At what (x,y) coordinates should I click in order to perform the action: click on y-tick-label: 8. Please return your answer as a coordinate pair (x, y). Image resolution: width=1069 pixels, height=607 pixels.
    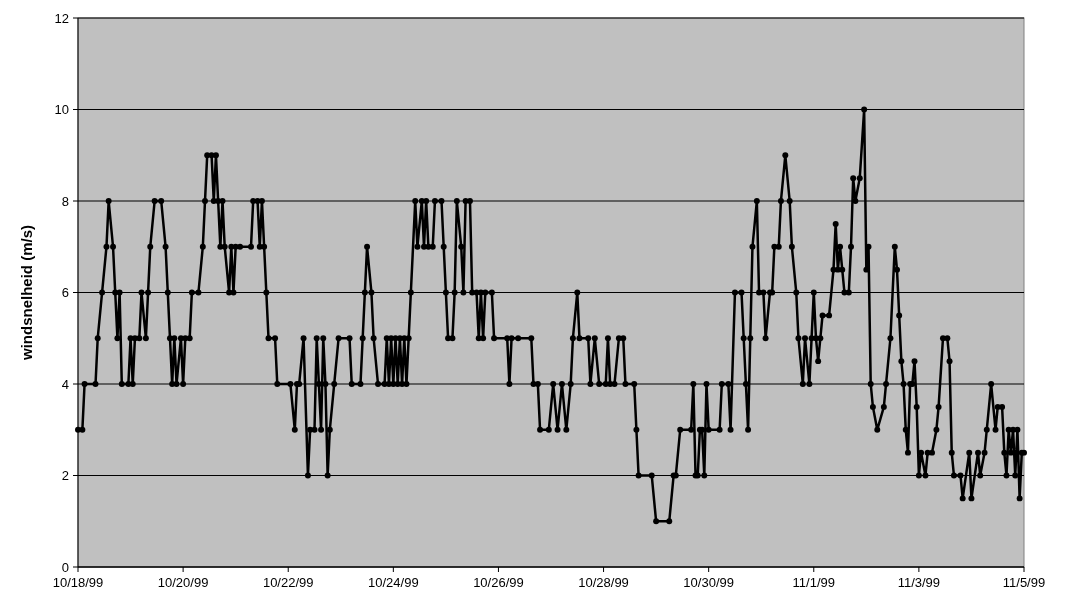
    Looking at the image, I should click on (65, 201).